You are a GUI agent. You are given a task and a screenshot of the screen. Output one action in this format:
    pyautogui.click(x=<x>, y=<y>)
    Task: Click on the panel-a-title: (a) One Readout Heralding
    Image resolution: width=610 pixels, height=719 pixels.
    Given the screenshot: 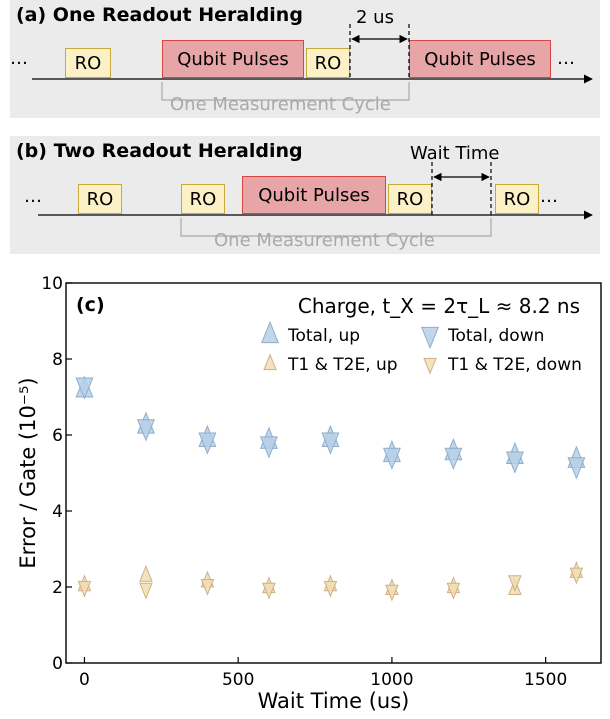 What is the action you would take?
    pyautogui.click(x=159, y=15)
    